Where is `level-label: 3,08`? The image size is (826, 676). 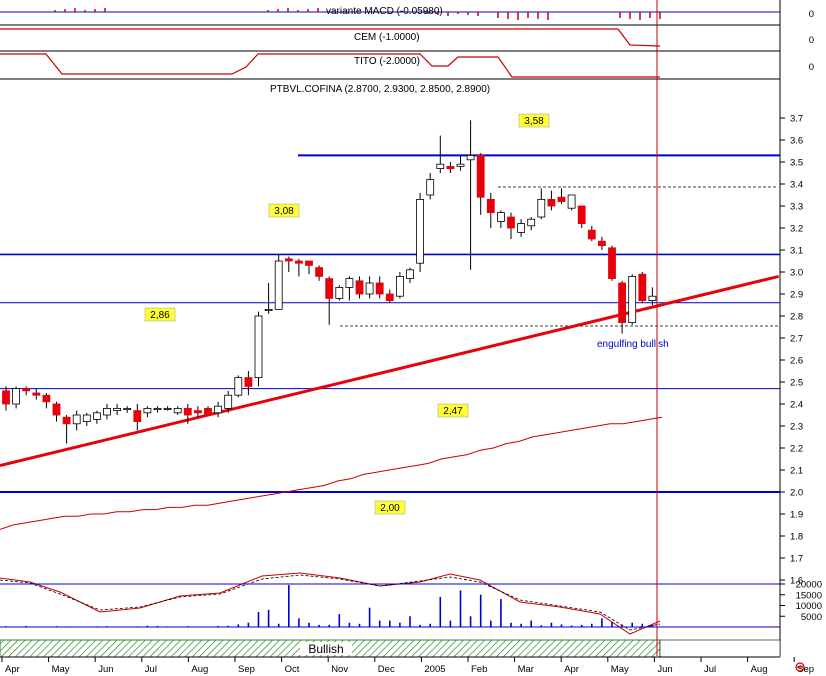 level-label: 3,08 is located at coordinates (284, 211).